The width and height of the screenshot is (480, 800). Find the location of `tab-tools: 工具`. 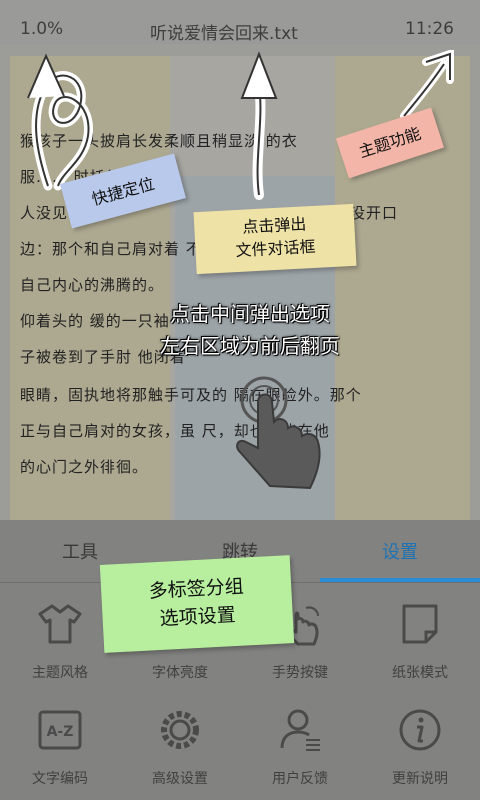

tab-tools: 工具 is located at coordinates (80, 552).